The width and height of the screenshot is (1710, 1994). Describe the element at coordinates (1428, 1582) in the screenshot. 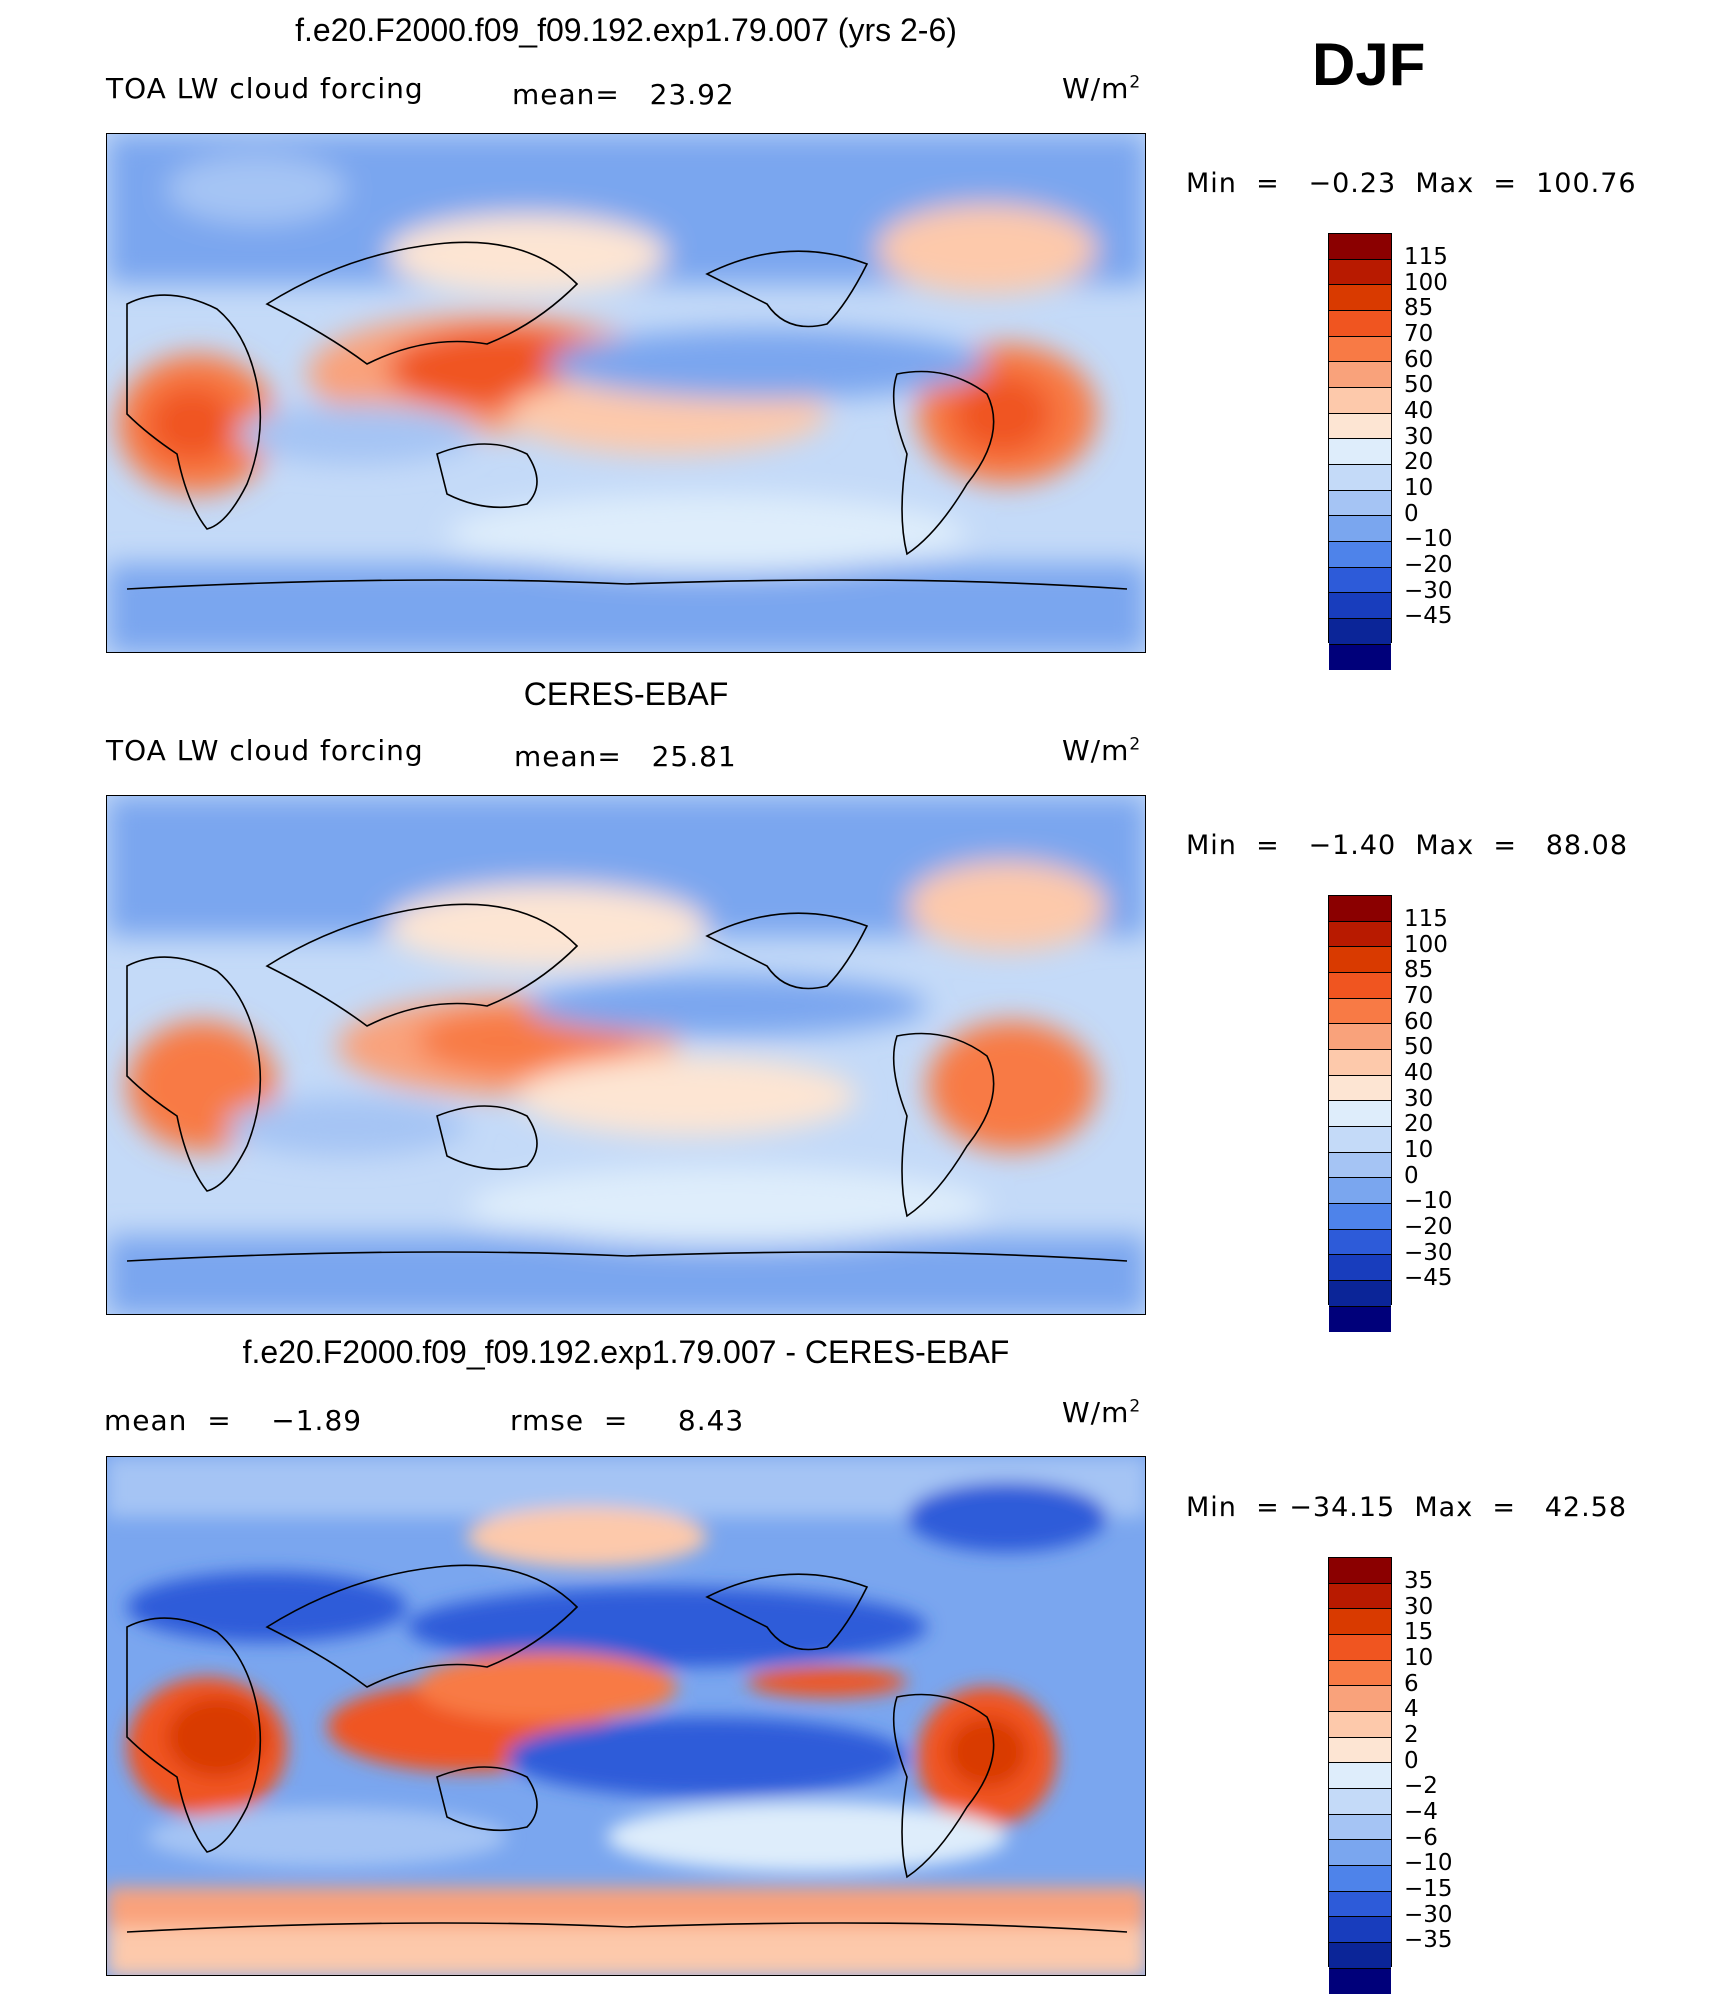

I see `colorbar-label: 35` at that location.